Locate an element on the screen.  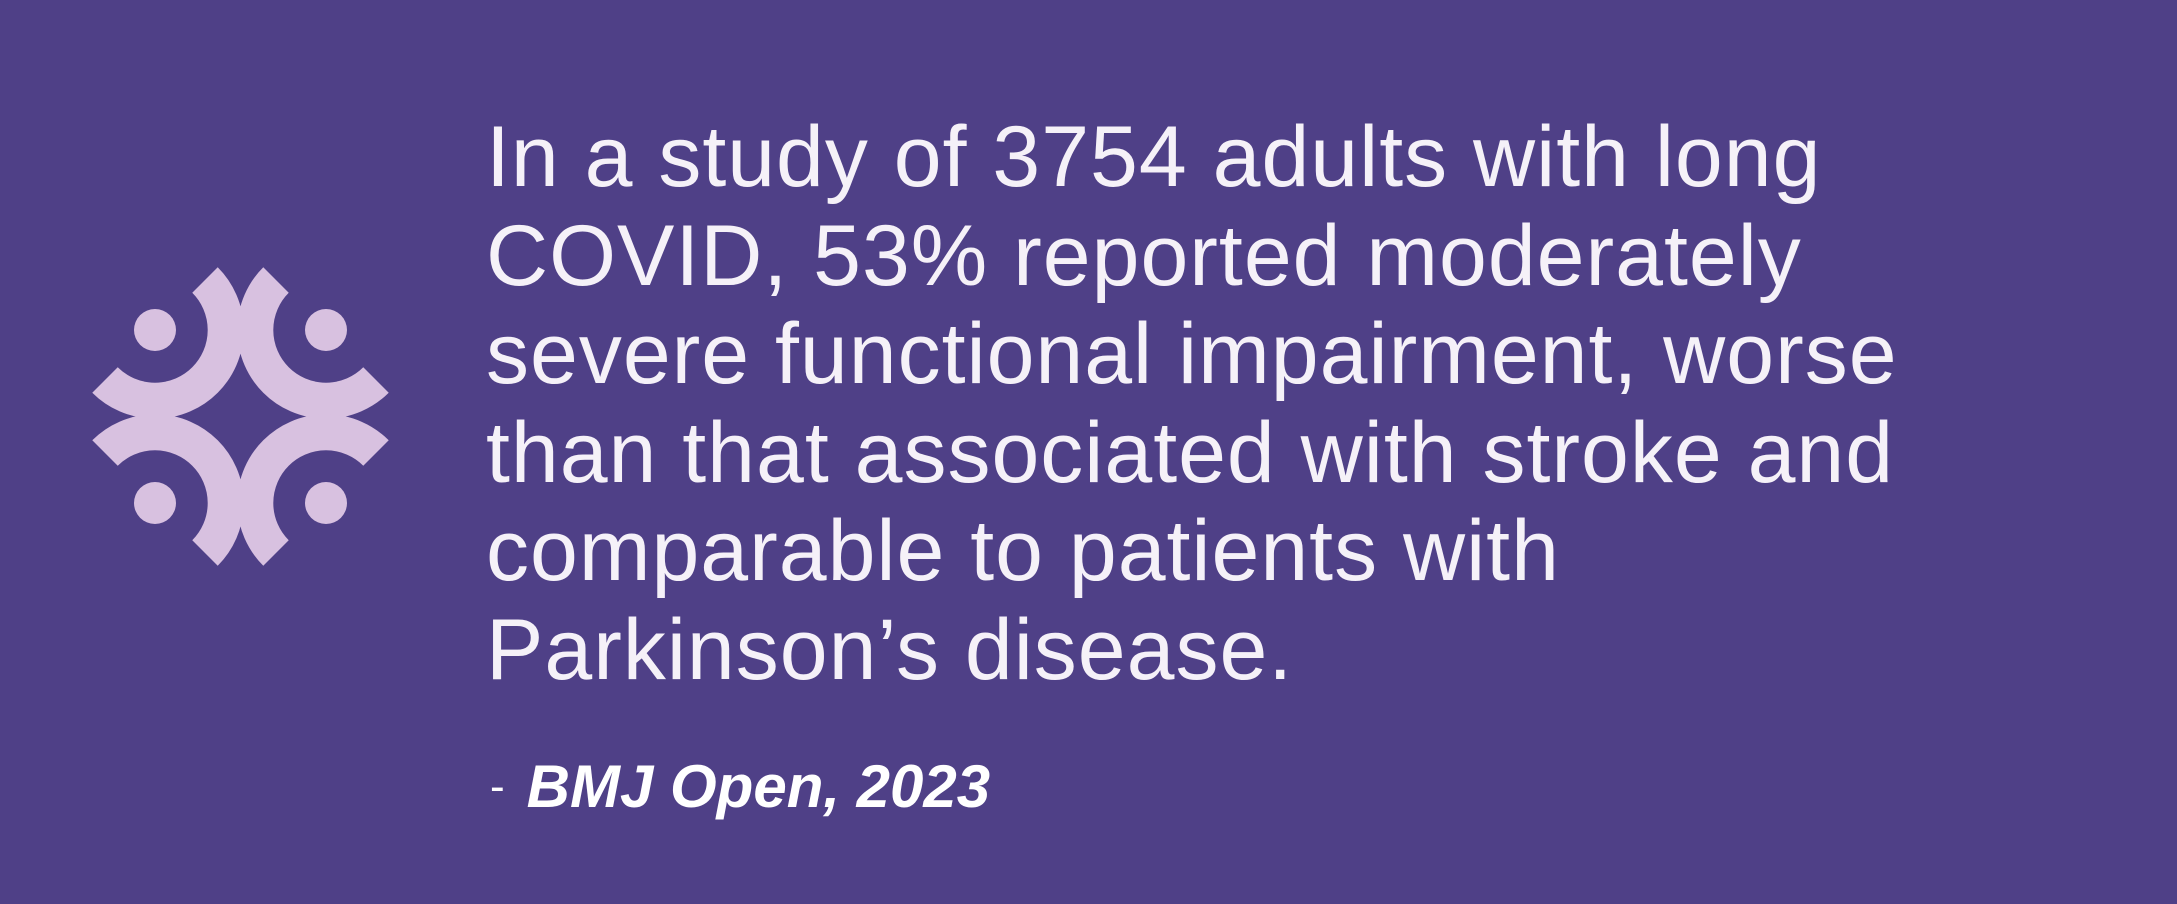
icon is located at coordinates (240, 416).